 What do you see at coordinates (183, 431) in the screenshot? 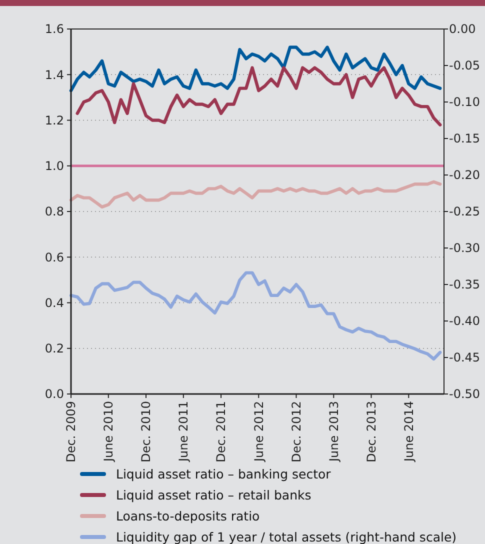
I see `x-tick-label: June 2011` at bounding box center [183, 431].